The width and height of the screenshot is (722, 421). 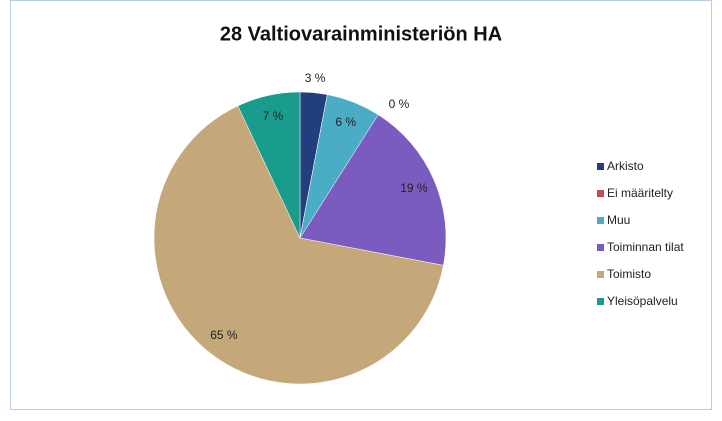 I want to click on data-label: 3 %, so click(x=315, y=78).